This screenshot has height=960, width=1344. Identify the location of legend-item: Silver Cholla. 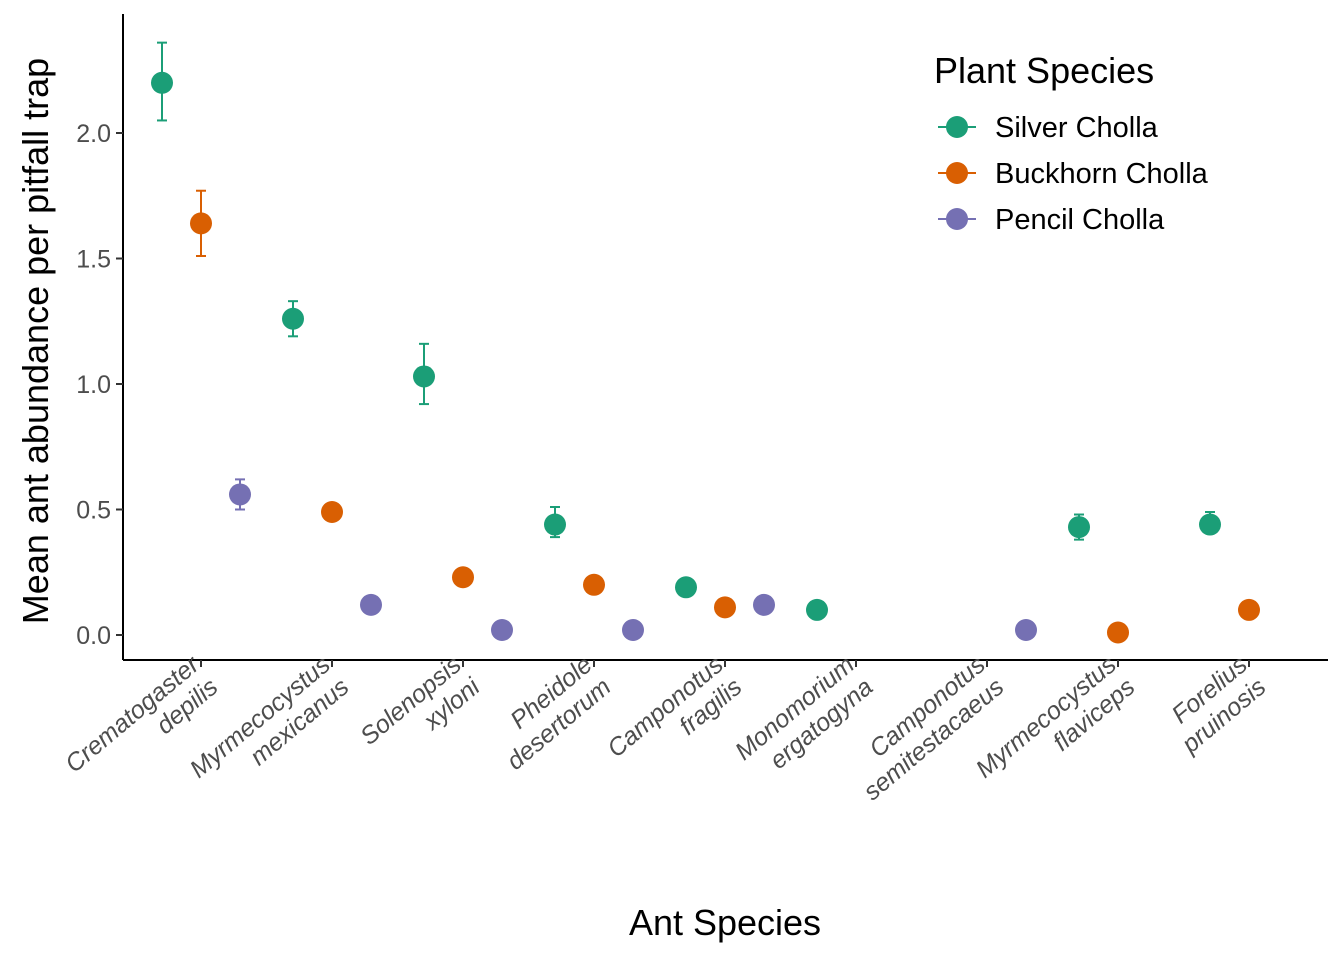
(1048, 128).